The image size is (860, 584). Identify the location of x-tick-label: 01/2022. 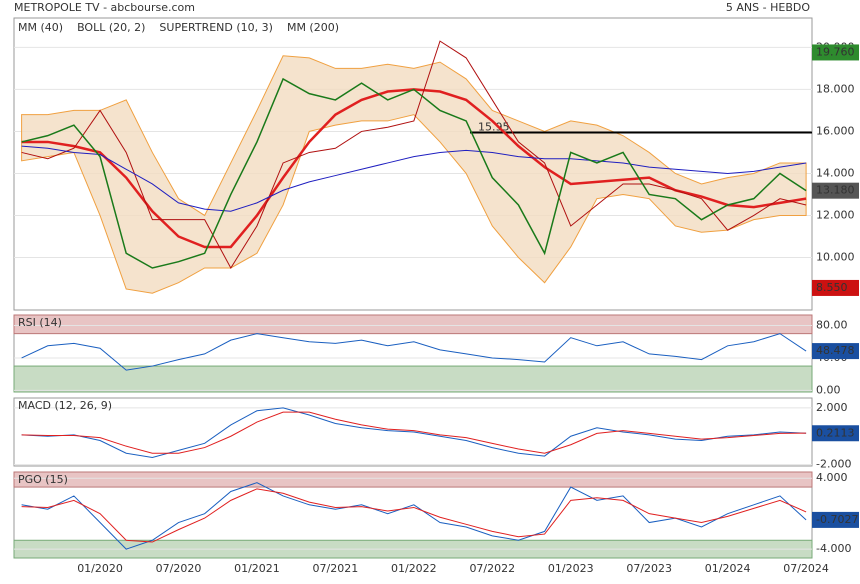
(414, 568).